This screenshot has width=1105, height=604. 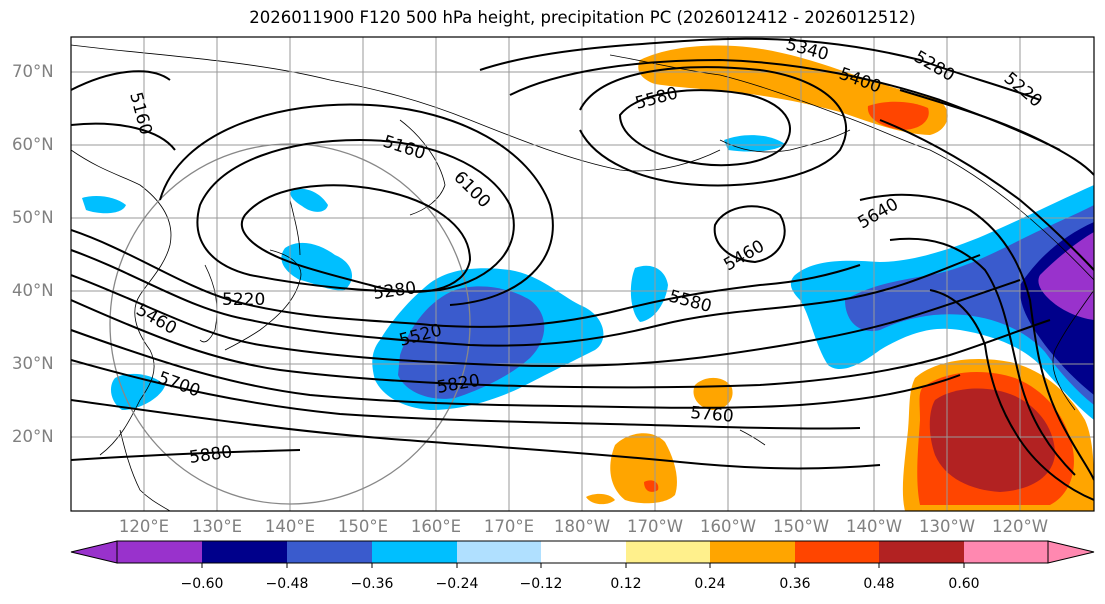 What do you see at coordinates (582, 526) in the screenshot?
I see `lon-label: 180°W` at bounding box center [582, 526].